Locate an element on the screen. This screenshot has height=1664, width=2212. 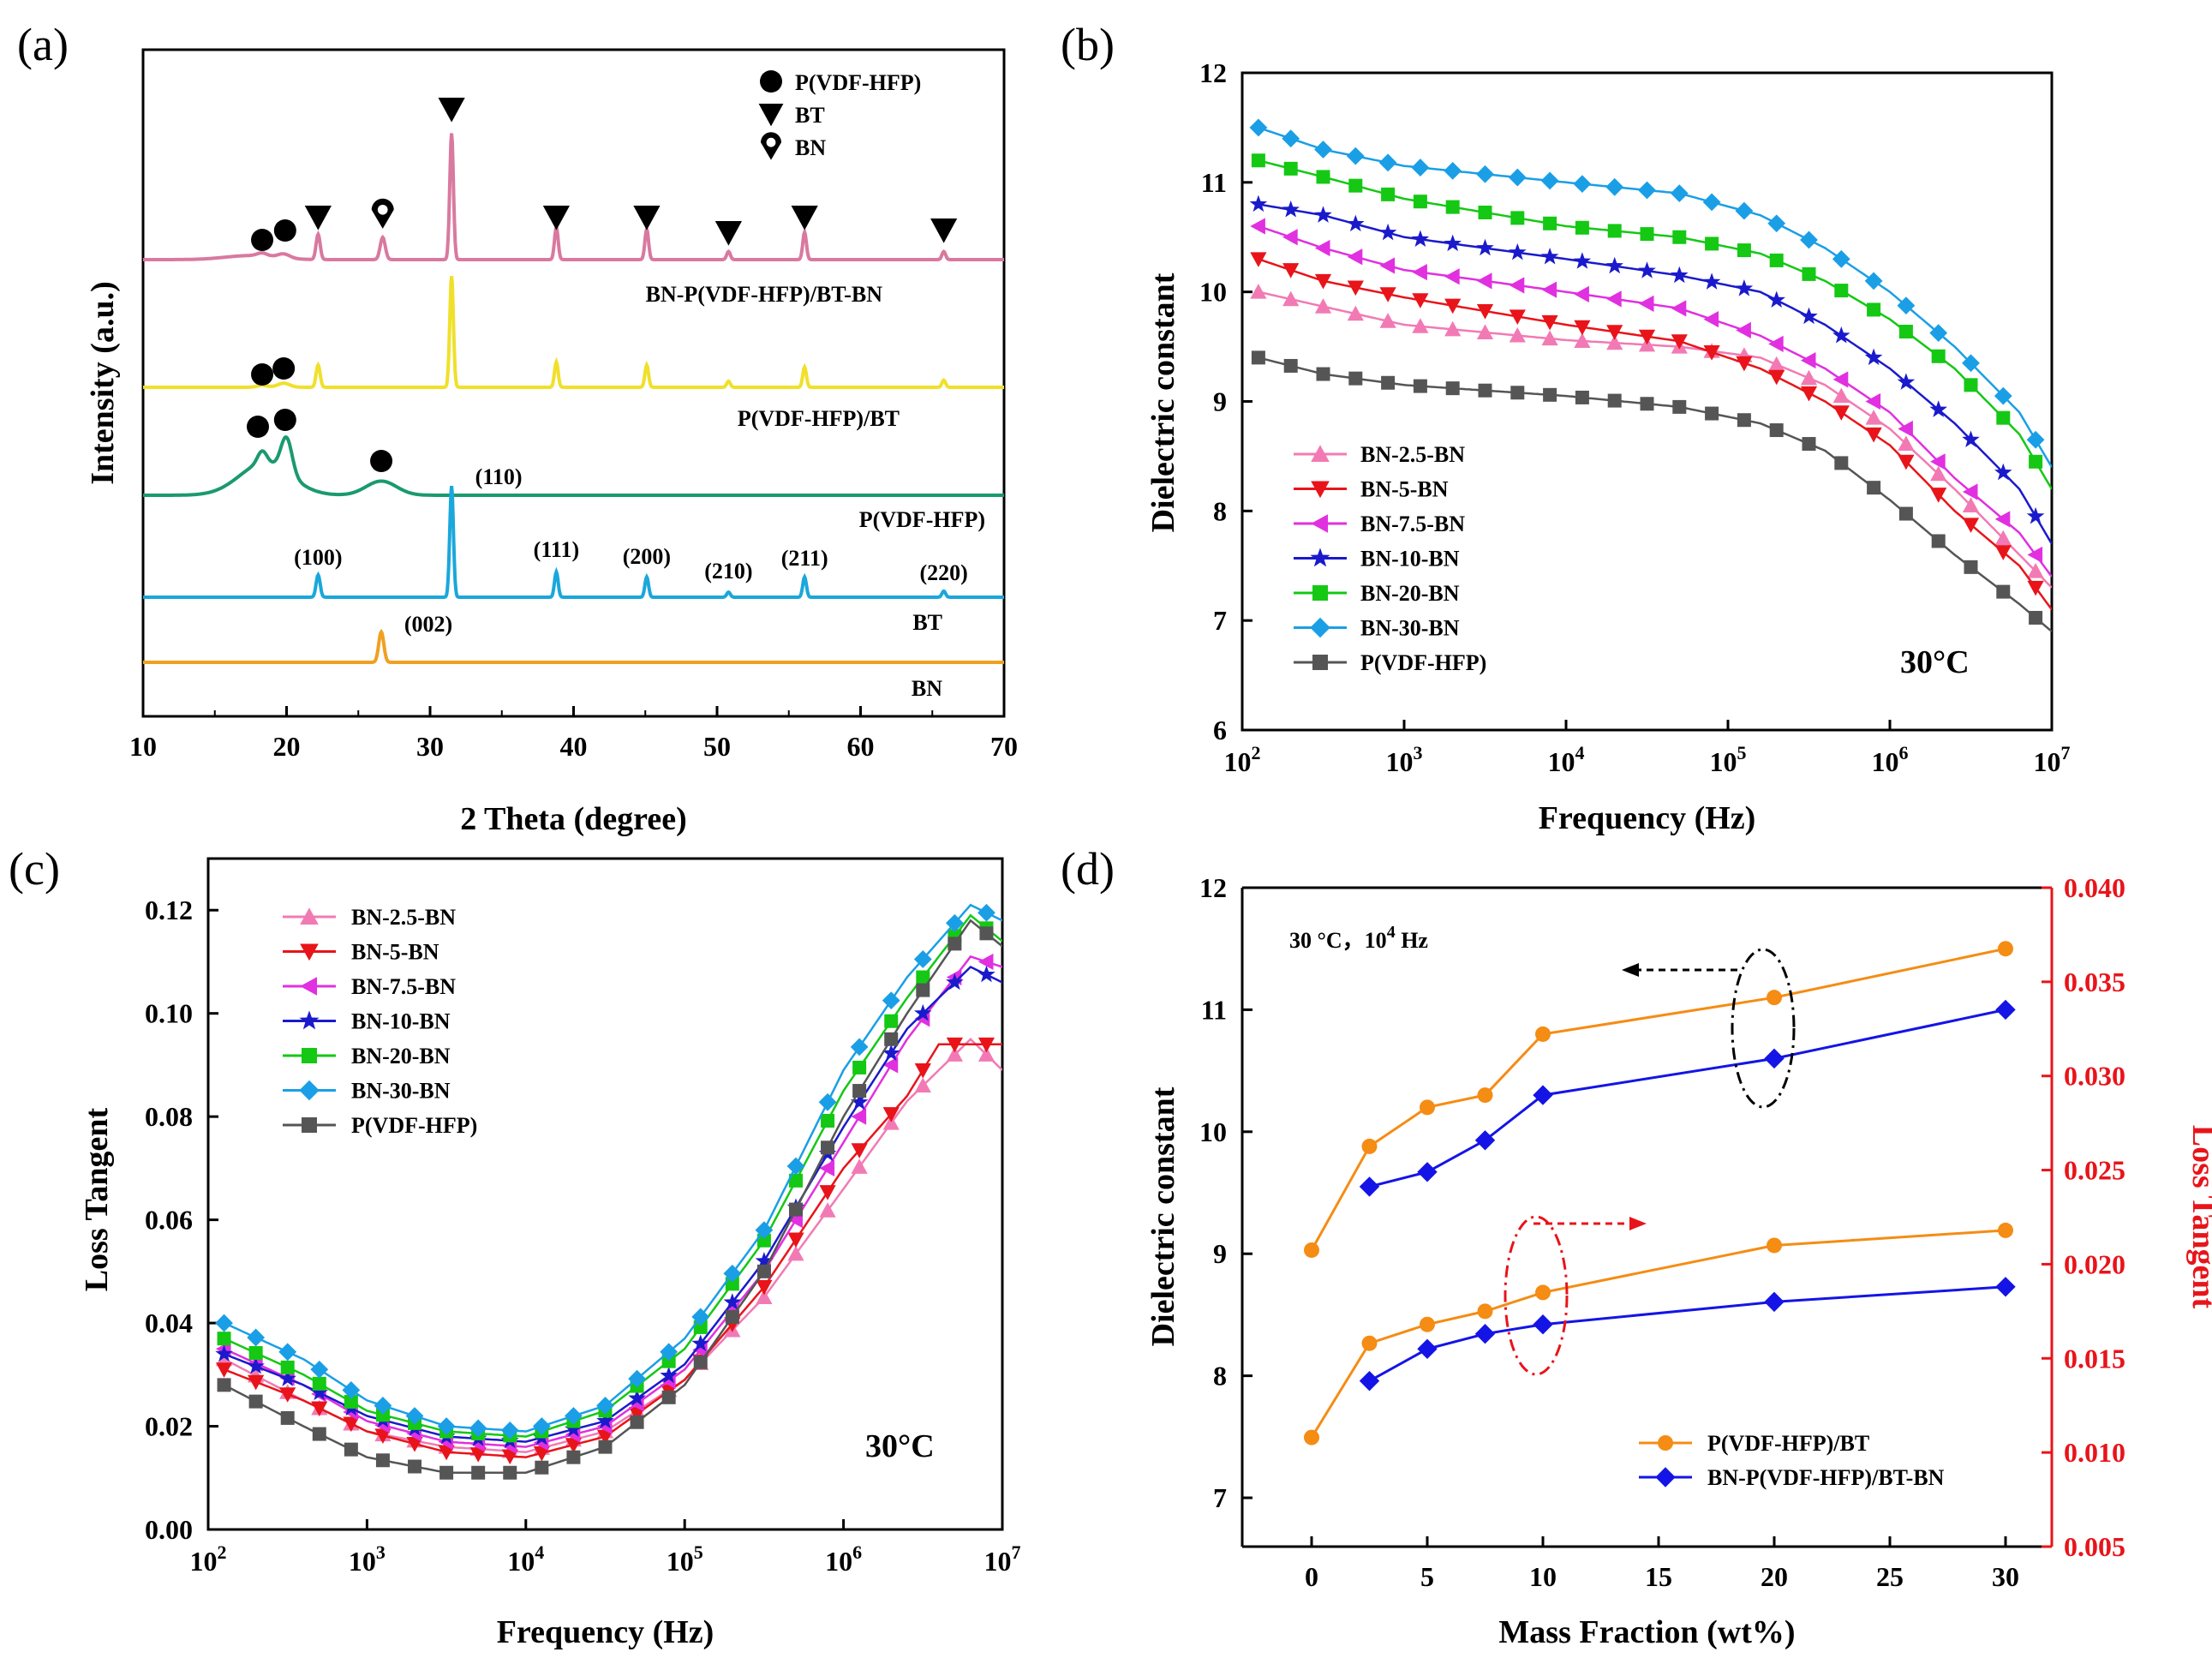
hkl-label: (100) is located at coordinates (318, 557).